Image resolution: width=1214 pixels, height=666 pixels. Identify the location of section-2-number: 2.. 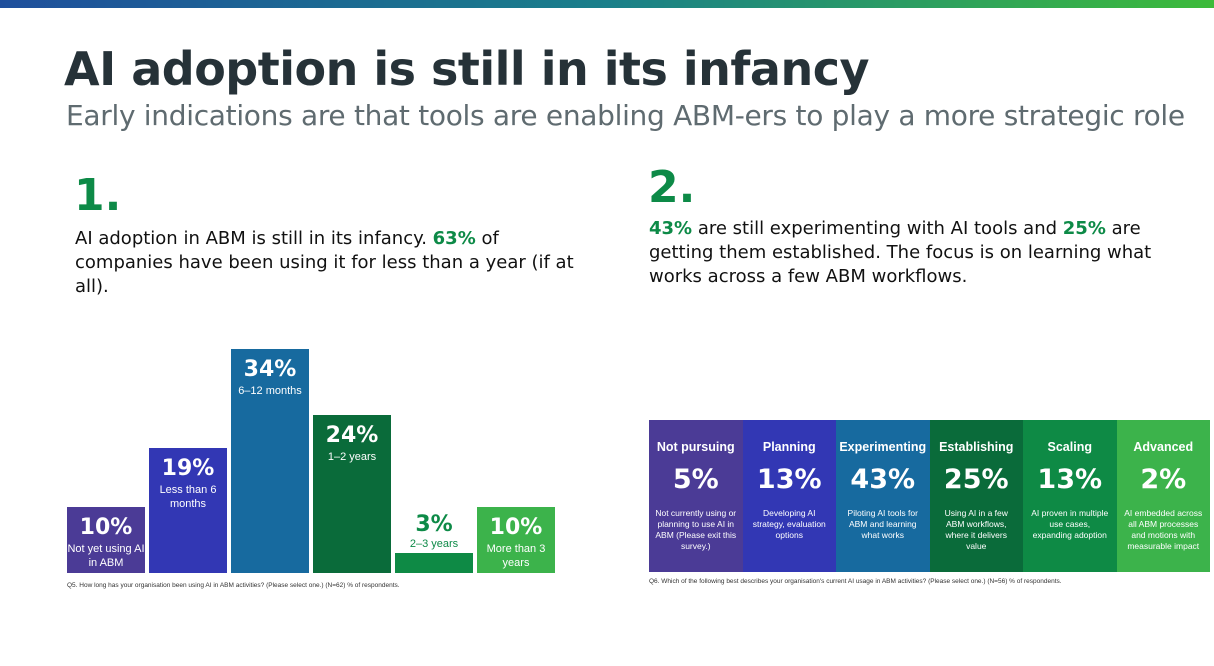
(672, 187).